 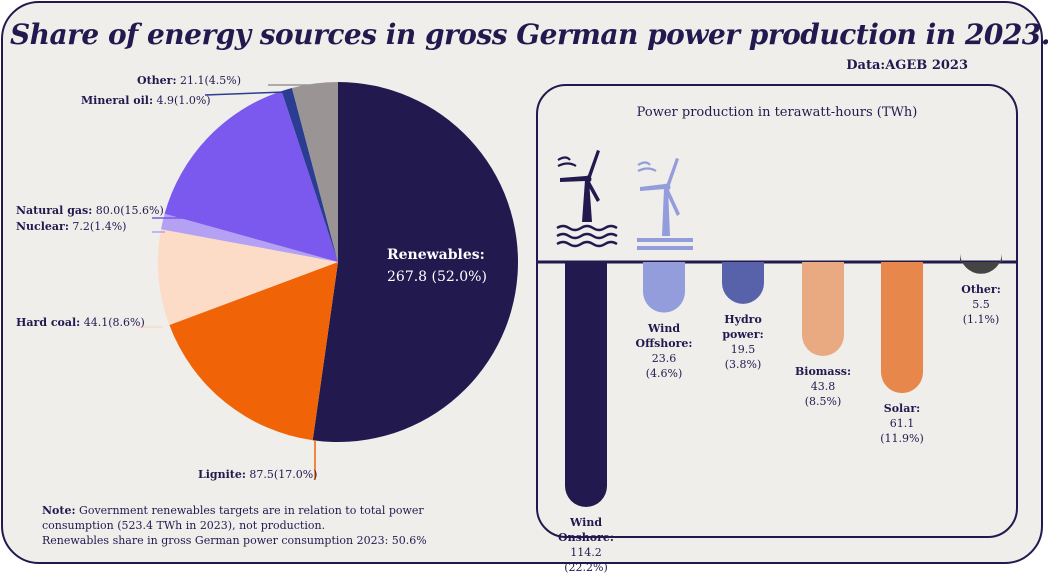 I want to click on pie-leader-line, so click(x=245, y=93).